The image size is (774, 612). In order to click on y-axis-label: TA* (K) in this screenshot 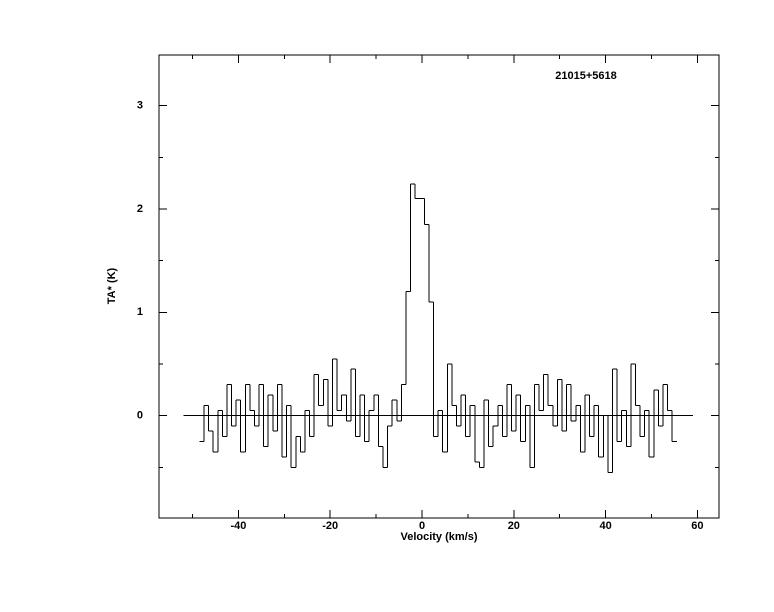, I will do `click(112, 285)`.